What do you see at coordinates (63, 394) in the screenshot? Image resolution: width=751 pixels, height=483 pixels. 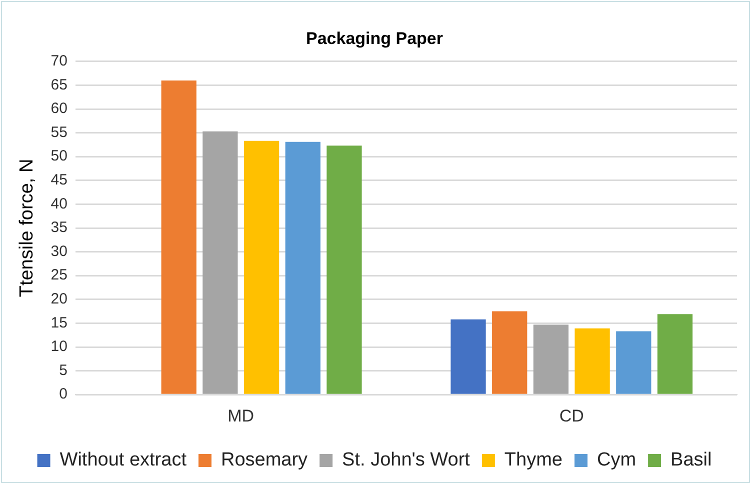 I see `y-tick-label: 0` at bounding box center [63, 394].